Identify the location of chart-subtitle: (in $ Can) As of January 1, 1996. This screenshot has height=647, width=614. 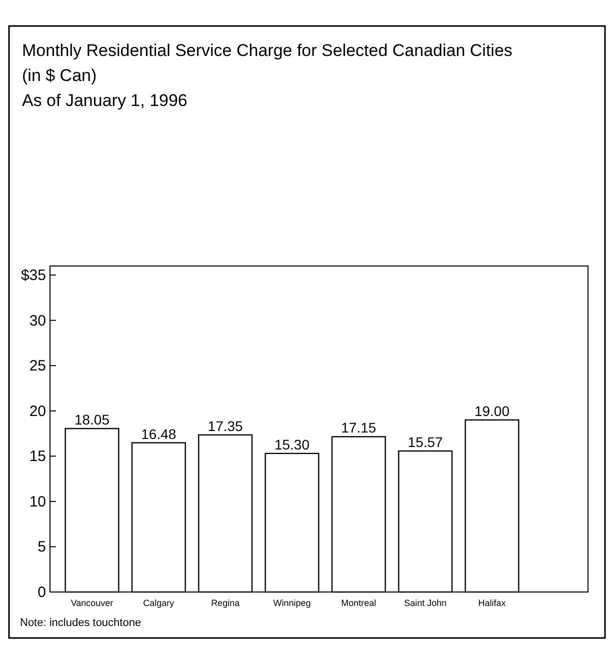
(105, 88).